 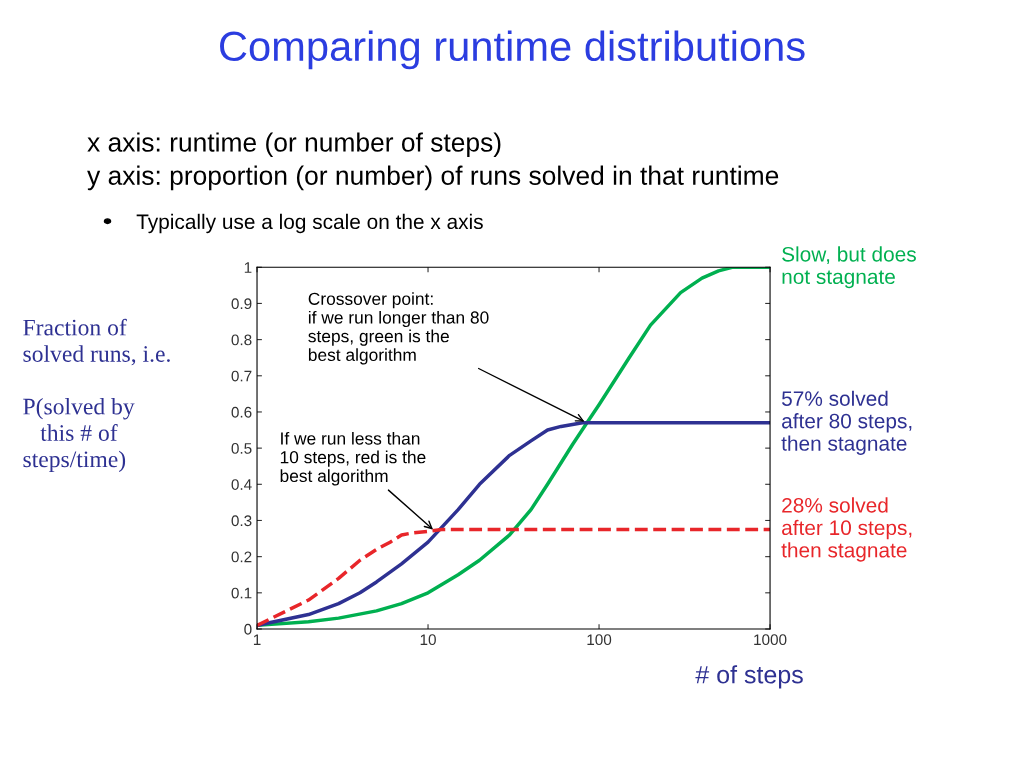 I want to click on x-tick-label: 1, so click(x=257, y=639).